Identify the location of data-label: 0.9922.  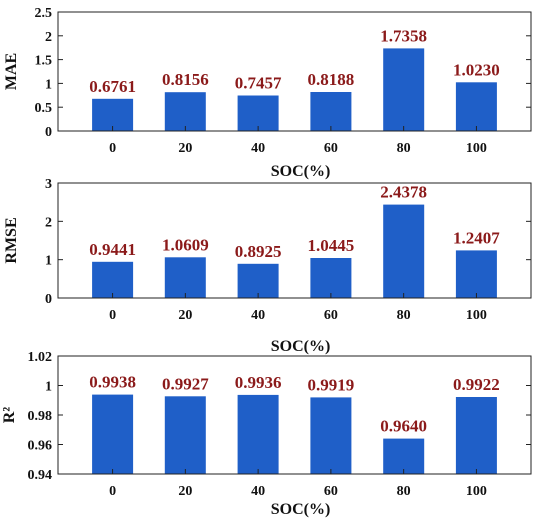
(476, 384).